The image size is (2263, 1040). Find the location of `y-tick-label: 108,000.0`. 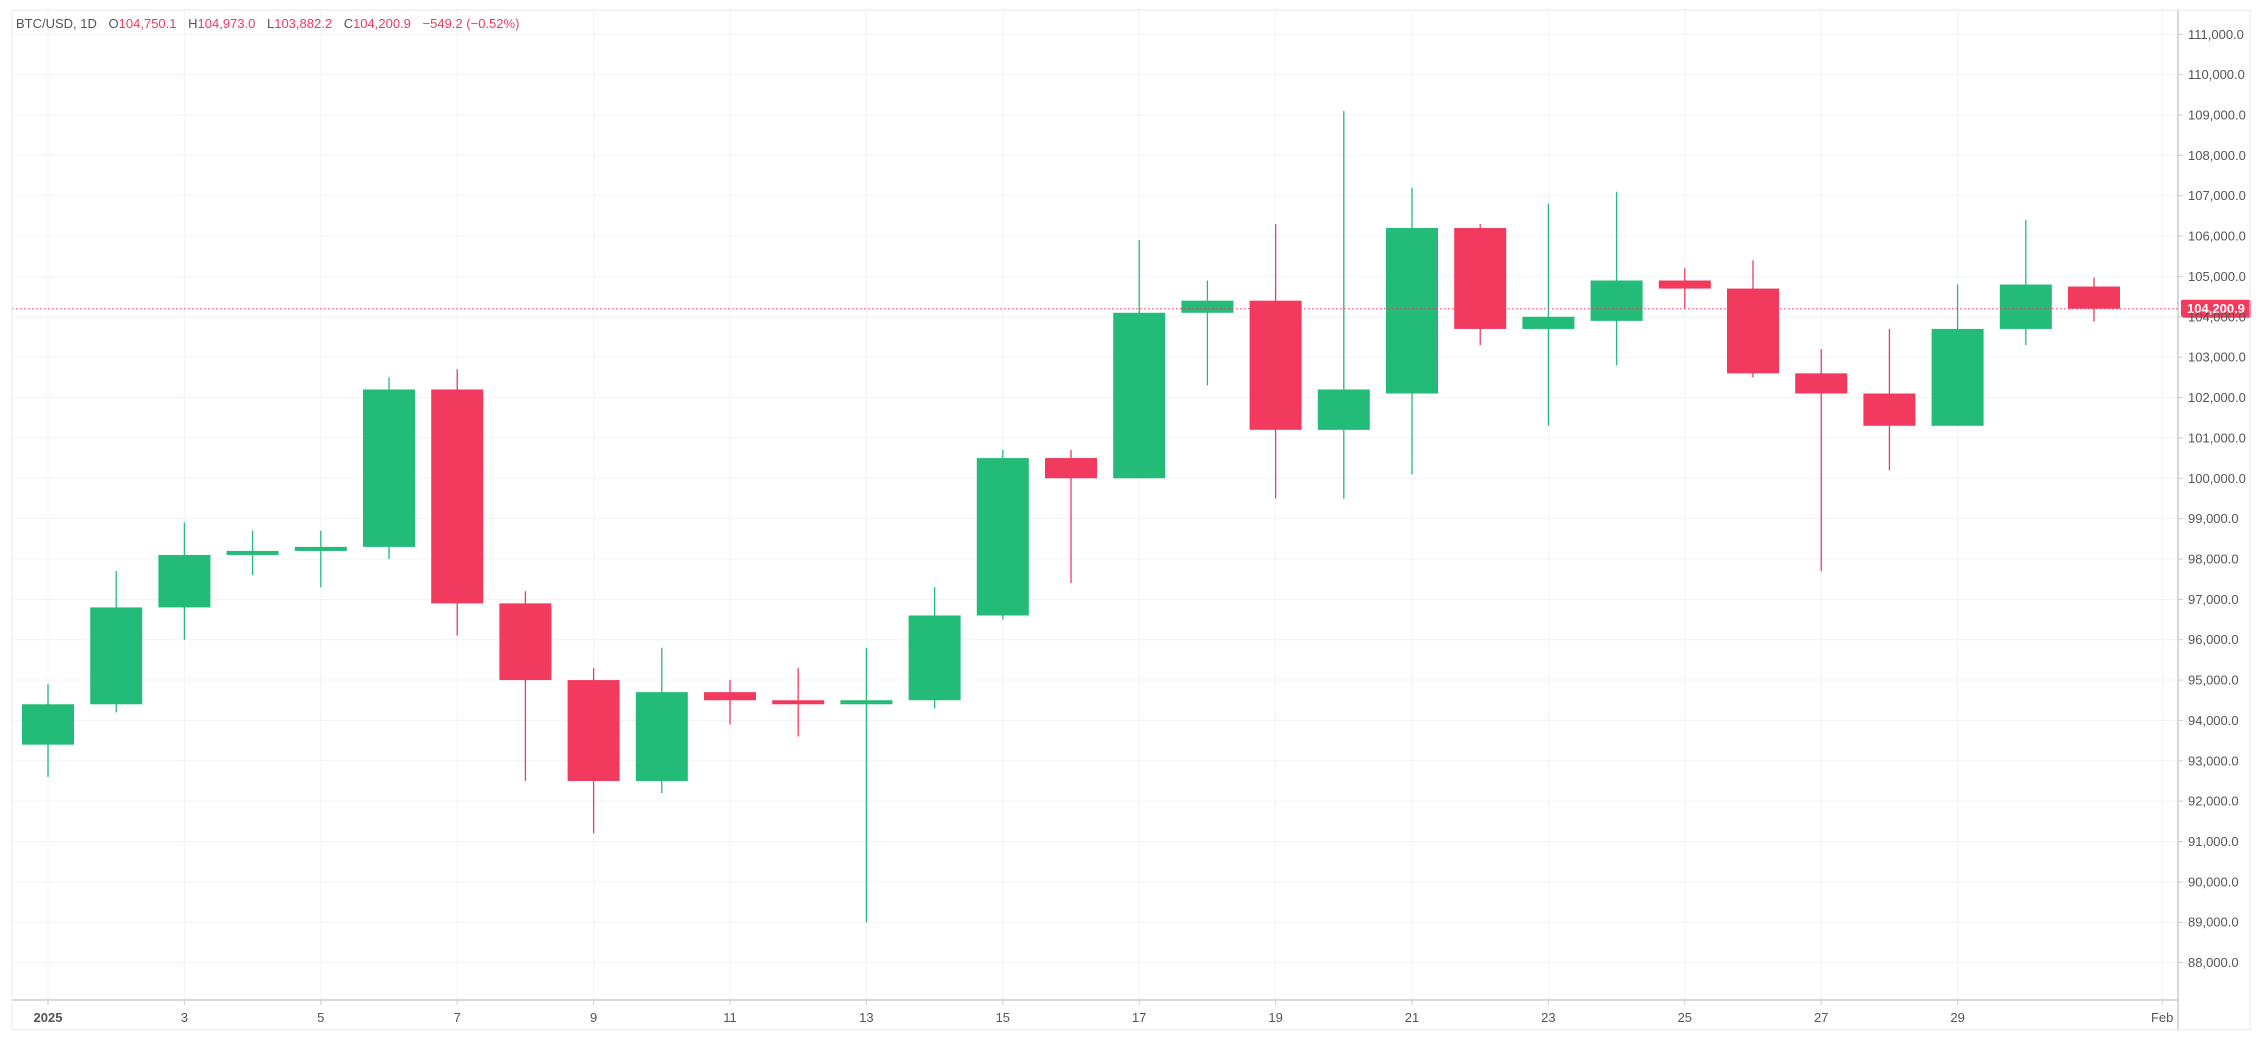

y-tick-label: 108,000.0 is located at coordinates (2217, 155).